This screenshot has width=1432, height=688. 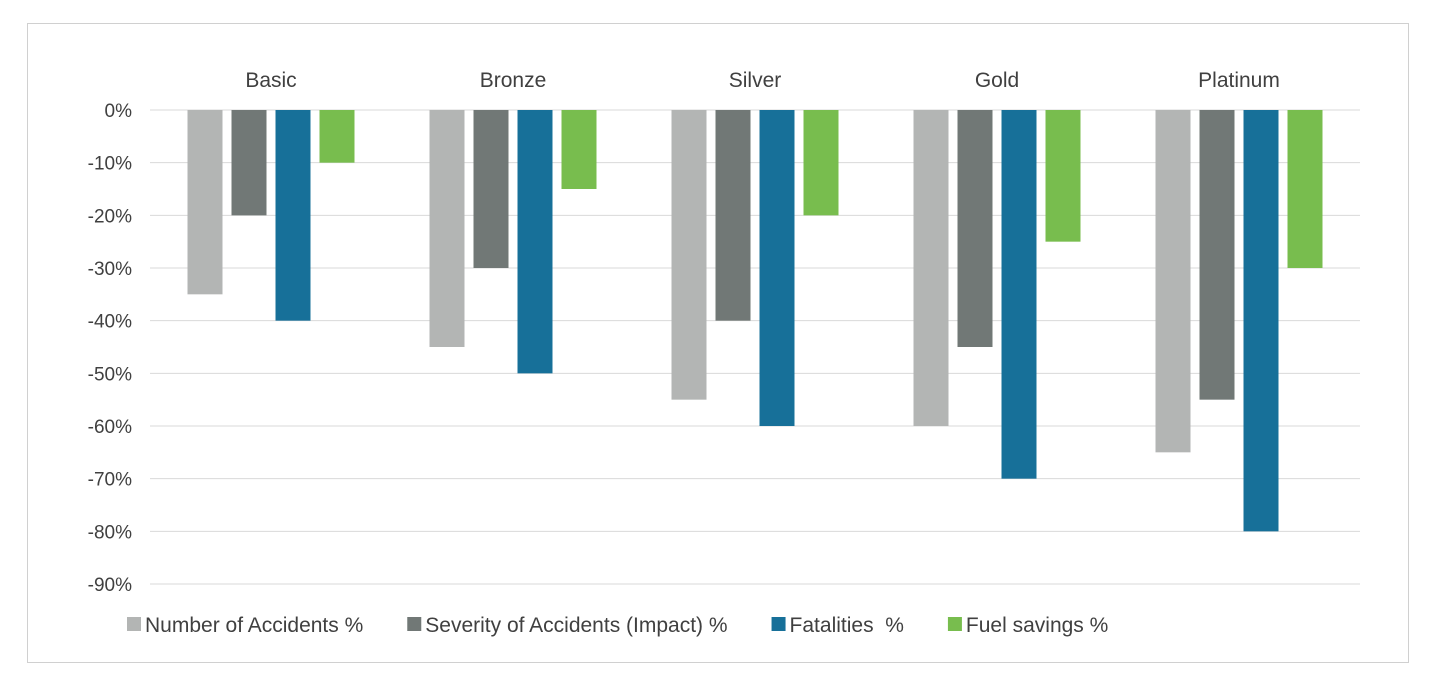 I want to click on legend-label: Fuel savings %, so click(x=1037, y=625).